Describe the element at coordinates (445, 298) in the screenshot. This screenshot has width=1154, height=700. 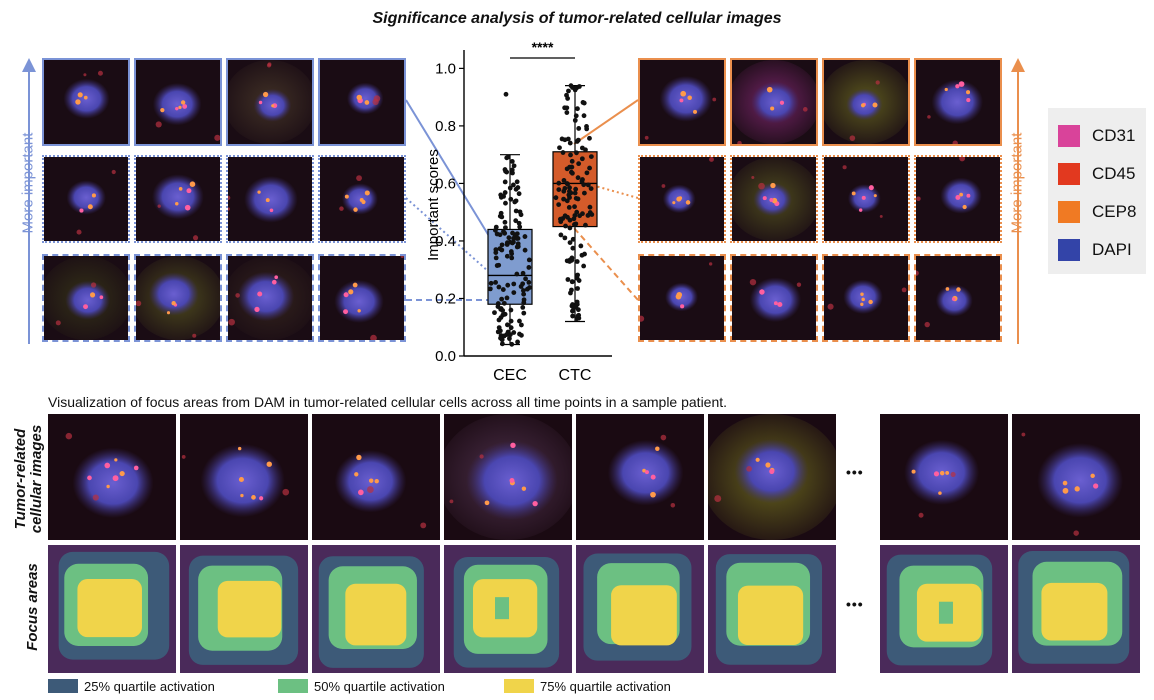
I see `y-tick-label: 0.2` at that location.